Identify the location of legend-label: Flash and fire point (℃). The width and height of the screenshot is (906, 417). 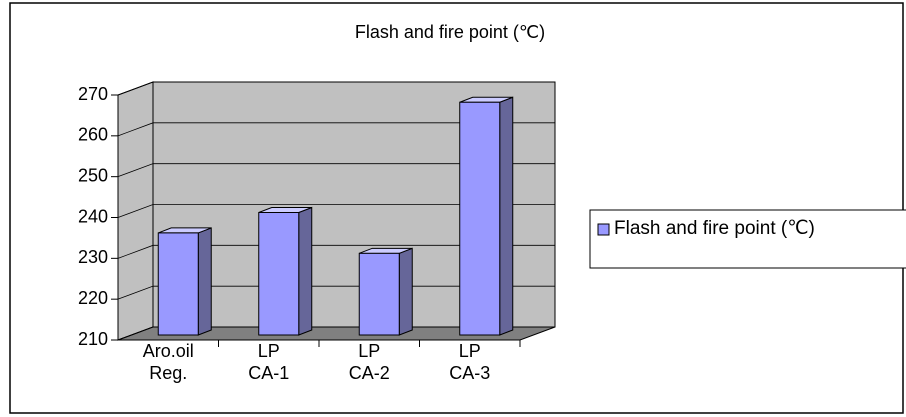
(714, 228).